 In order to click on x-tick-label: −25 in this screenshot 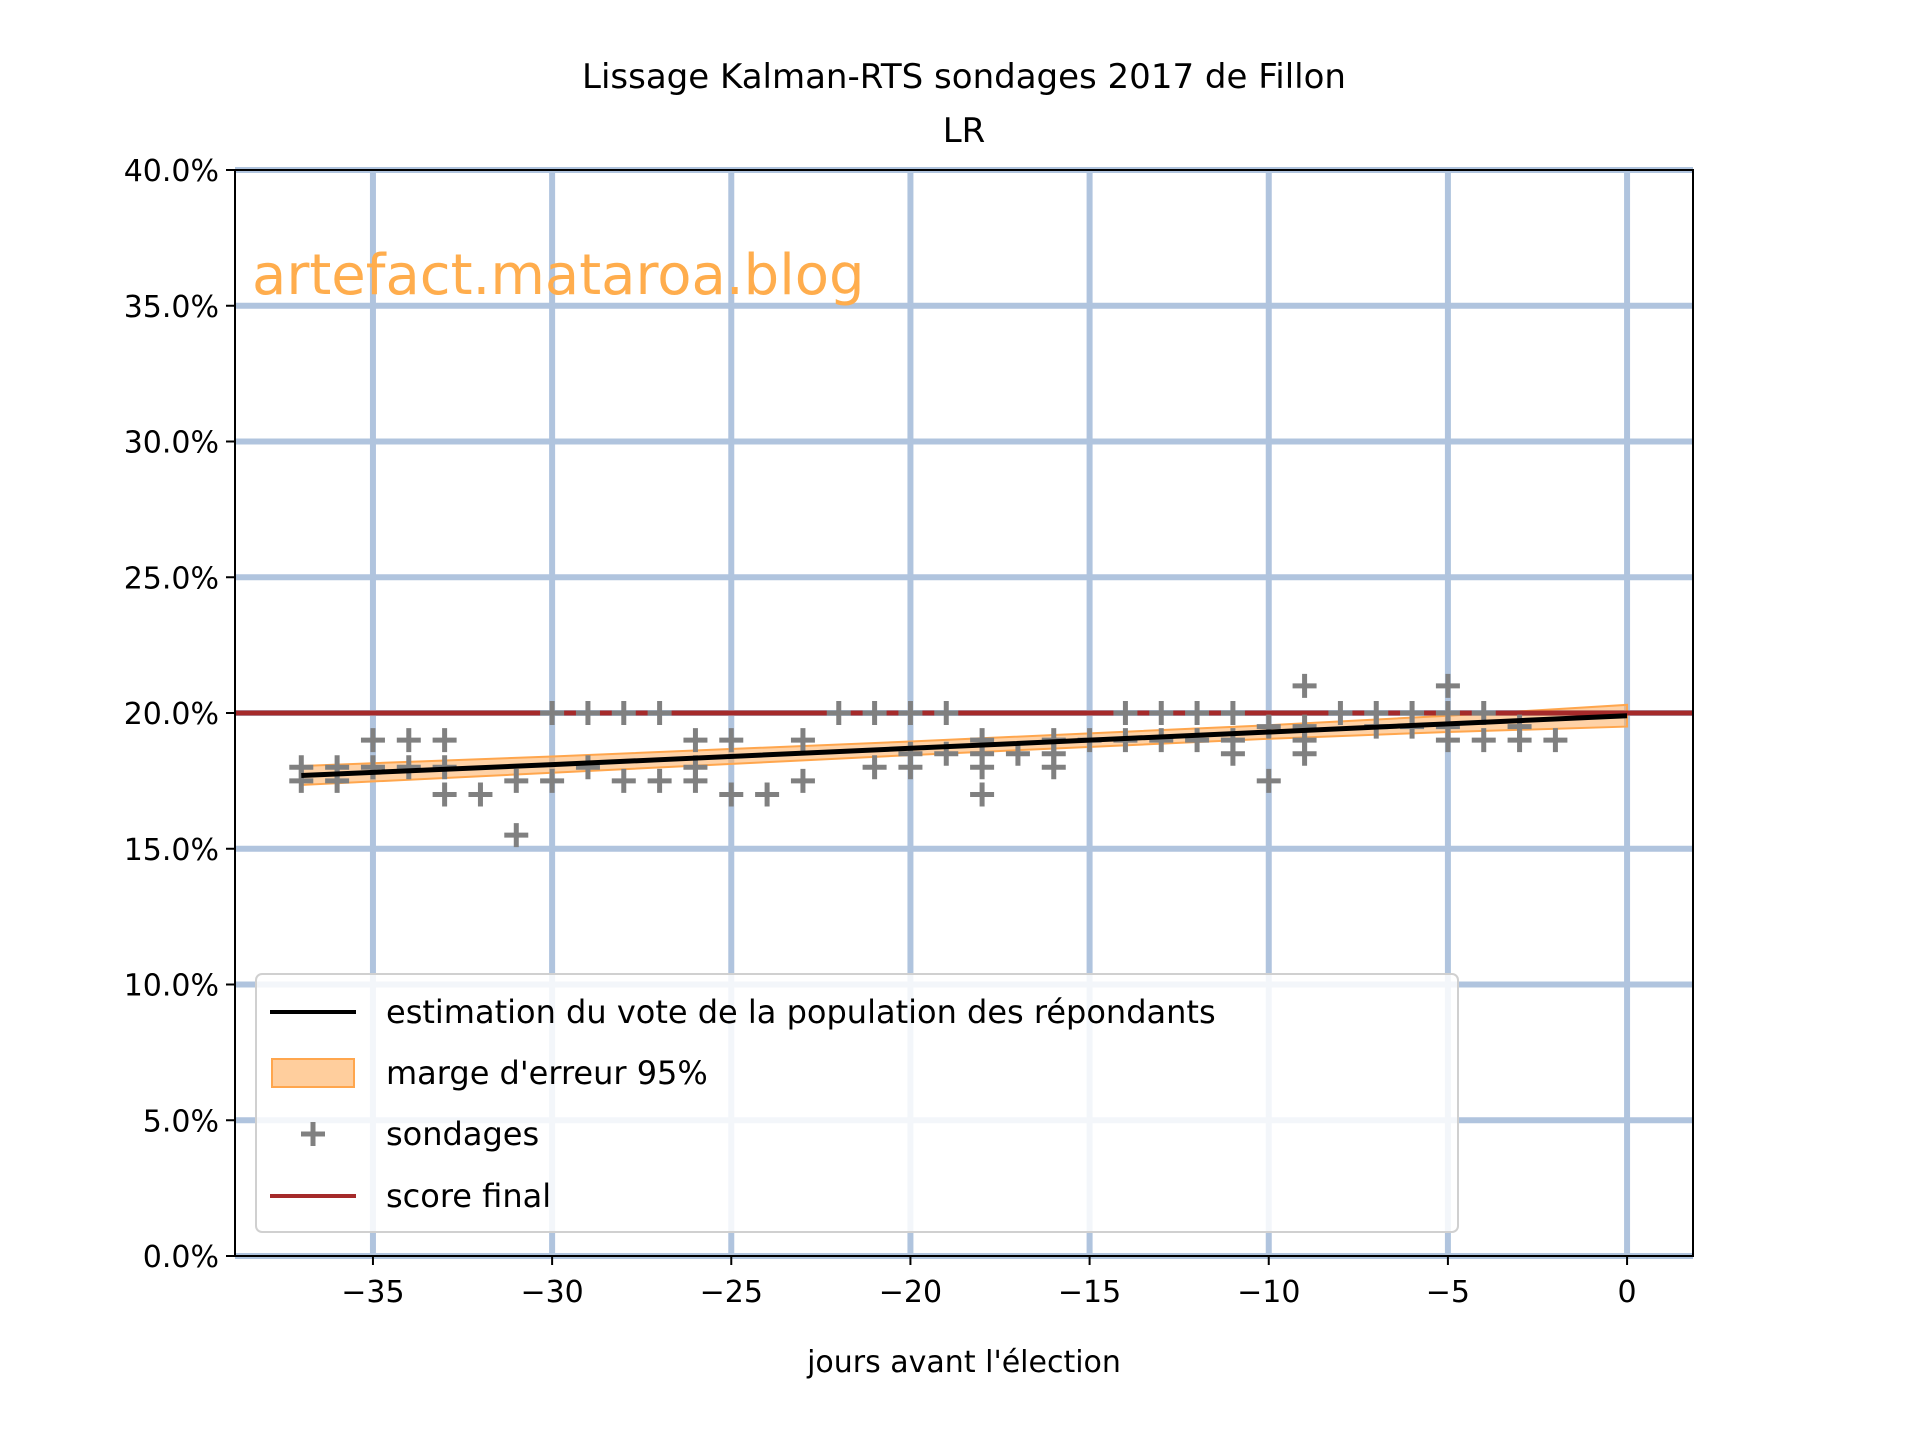, I will do `click(731, 1292)`.